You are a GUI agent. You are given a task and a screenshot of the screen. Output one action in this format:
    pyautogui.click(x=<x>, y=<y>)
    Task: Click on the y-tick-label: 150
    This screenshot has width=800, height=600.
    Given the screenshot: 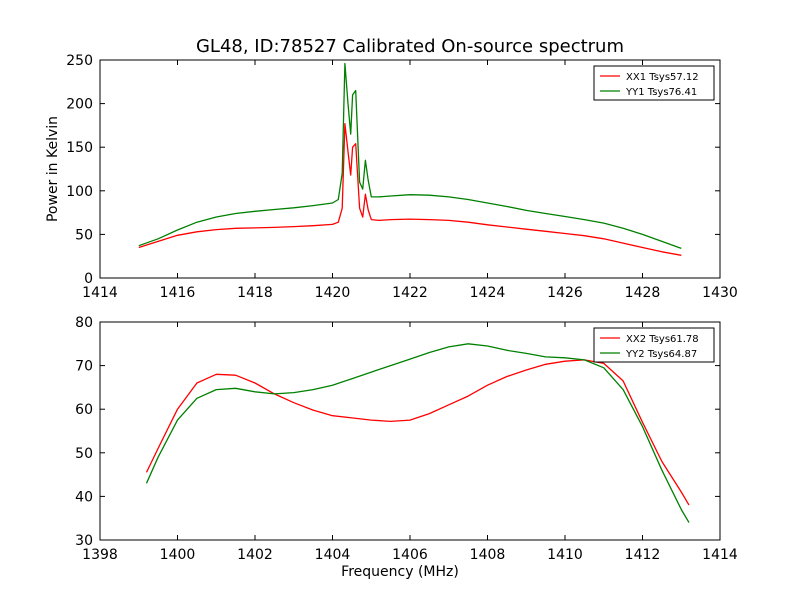 What is the action you would take?
    pyautogui.click(x=79, y=148)
    